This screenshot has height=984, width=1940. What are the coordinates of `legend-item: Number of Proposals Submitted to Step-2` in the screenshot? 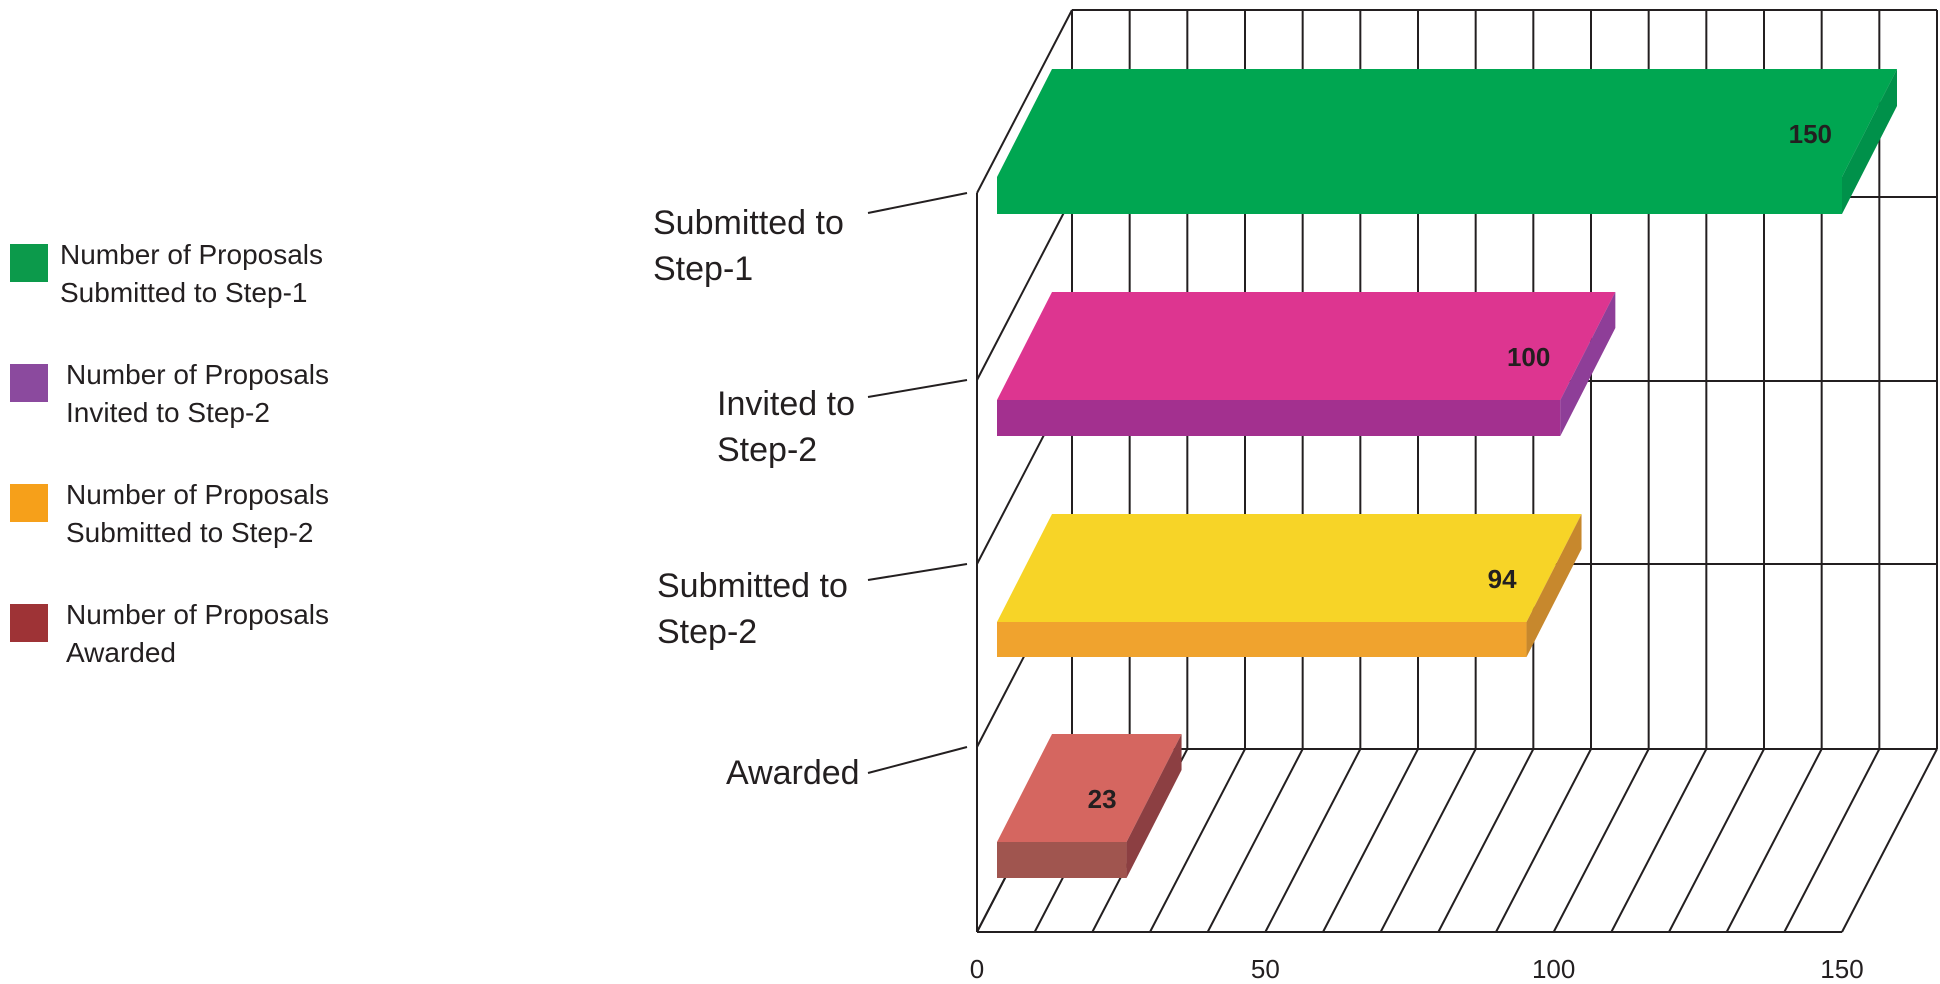 It's located at (220, 516).